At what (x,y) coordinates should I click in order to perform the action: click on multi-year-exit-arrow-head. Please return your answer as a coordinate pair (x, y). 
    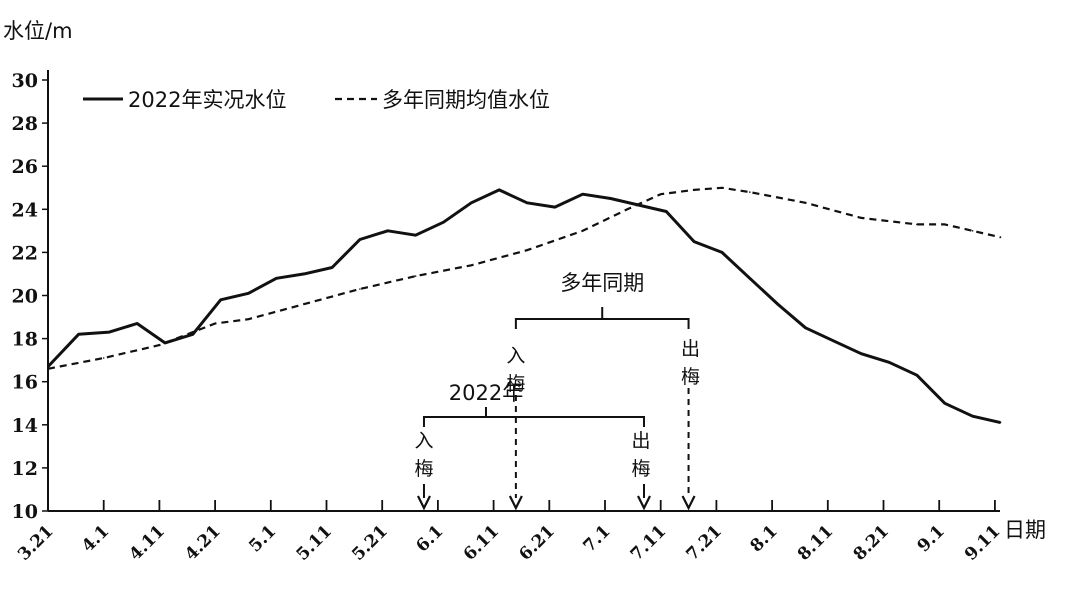
    Looking at the image, I should click on (688, 503).